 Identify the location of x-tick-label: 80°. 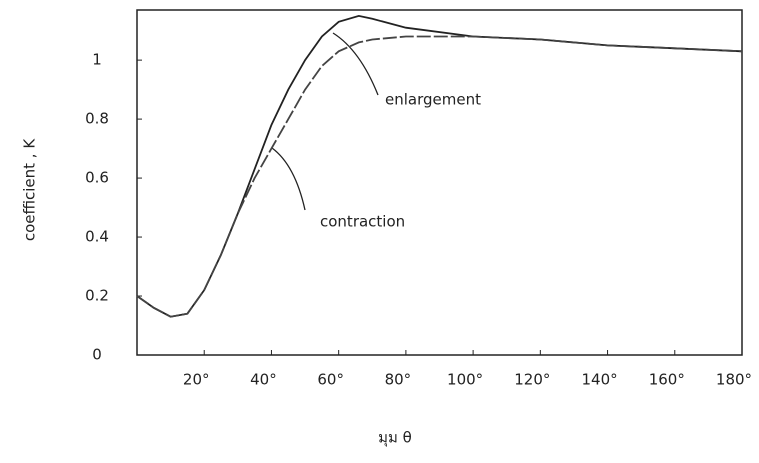
(398, 380).